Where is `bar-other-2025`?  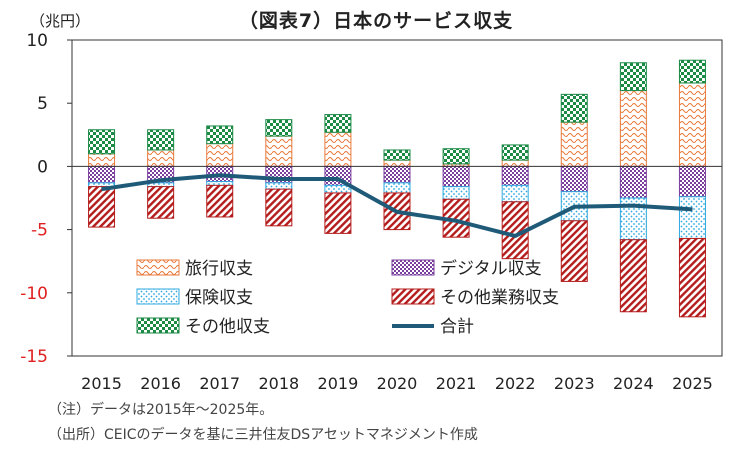
bar-other-2025 is located at coordinates (692, 71).